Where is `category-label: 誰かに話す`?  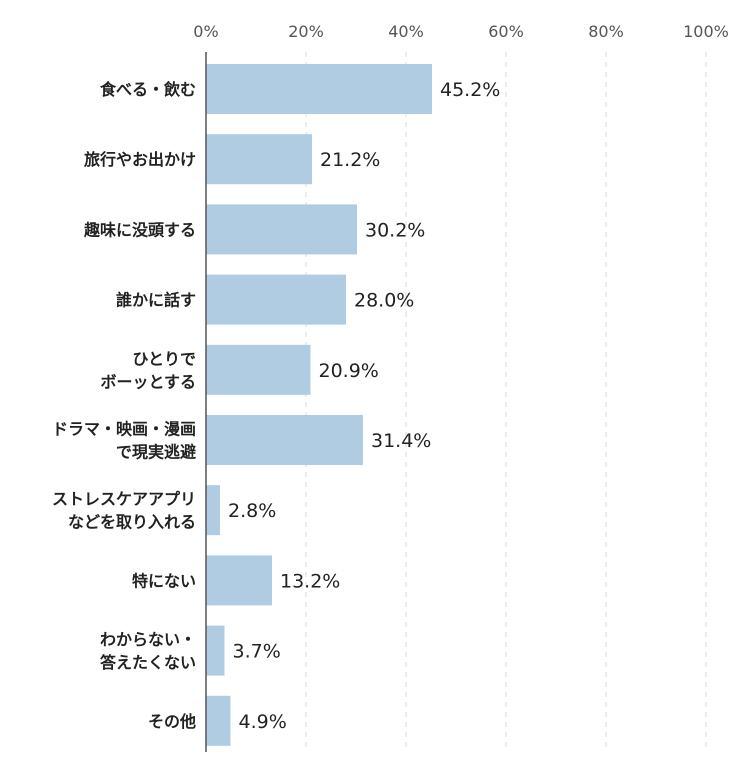 category-label: 誰かに話す is located at coordinates (156, 300).